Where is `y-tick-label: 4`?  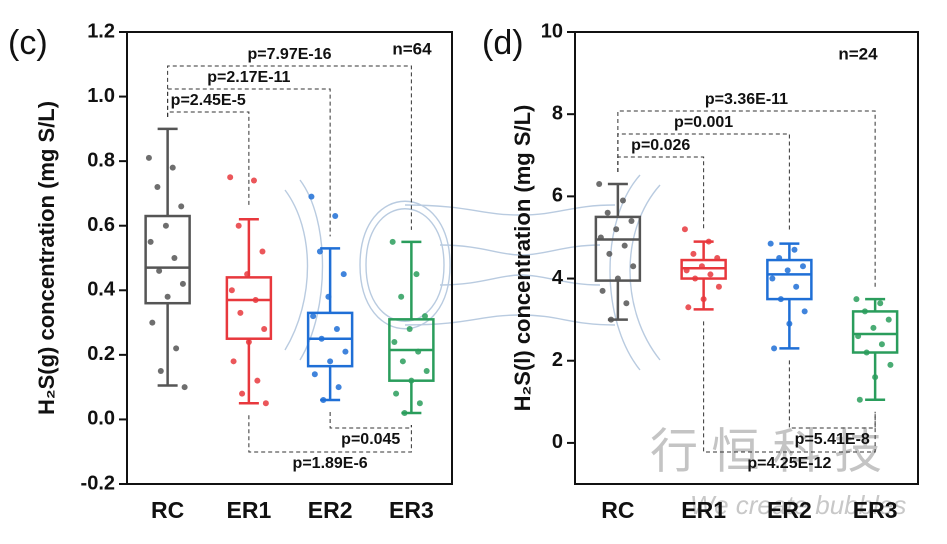
y-tick-label: 4 is located at coordinates (558, 278).